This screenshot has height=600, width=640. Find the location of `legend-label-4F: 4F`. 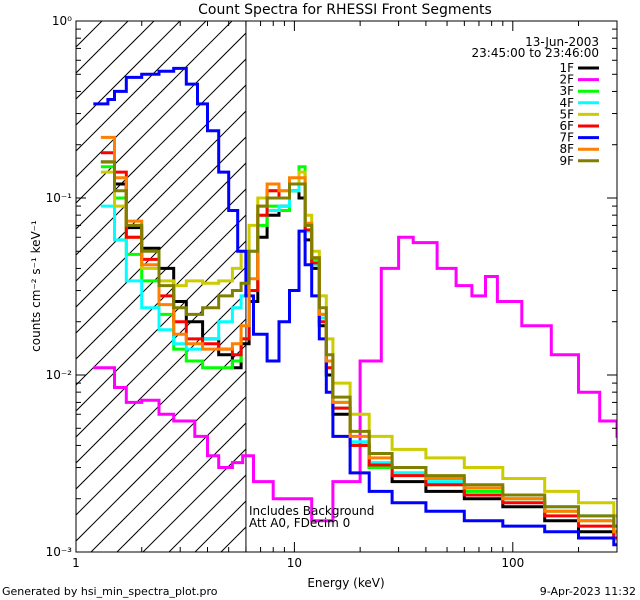

legend-label-4F: 4F is located at coordinates (566, 103).